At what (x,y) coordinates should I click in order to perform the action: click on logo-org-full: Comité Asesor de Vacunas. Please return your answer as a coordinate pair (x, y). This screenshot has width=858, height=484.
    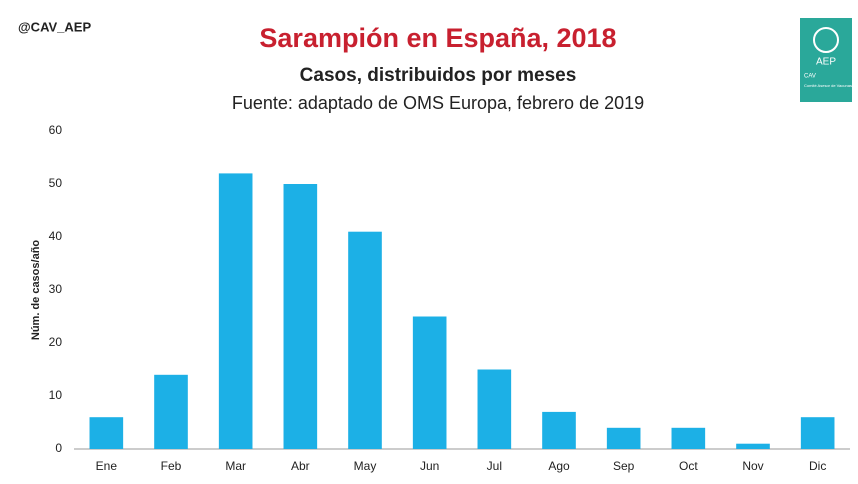
    Looking at the image, I should click on (828, 85).